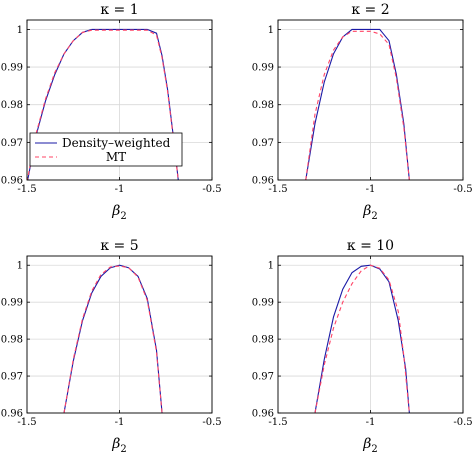  I want to click on legend-label-density-weighted: Density–weighted, so click(116, 143).